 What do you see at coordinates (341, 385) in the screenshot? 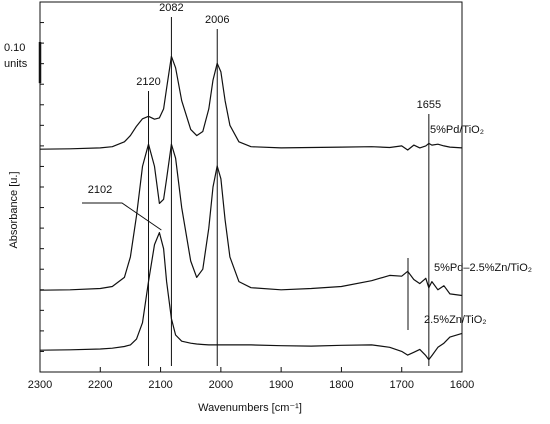
I see `x-tick-label: 1800` at bounding box center [341, 385].